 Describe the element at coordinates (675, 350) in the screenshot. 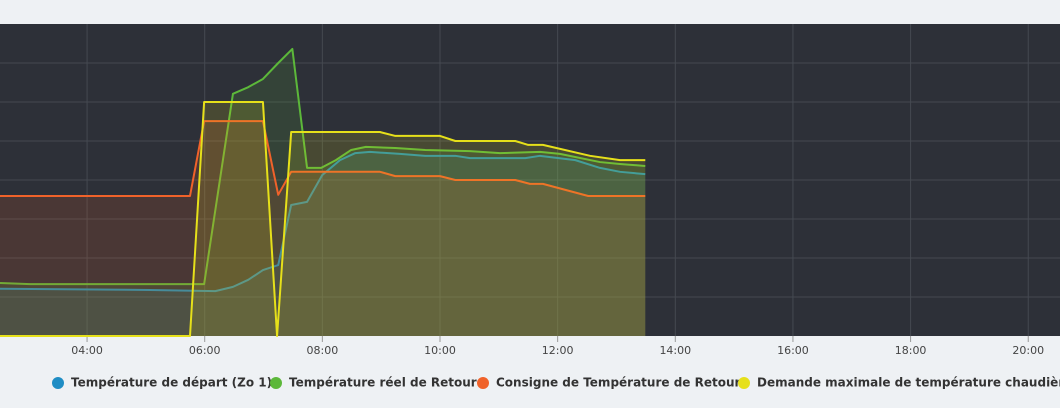

I see `x-tick-label: 14:00` at that location.